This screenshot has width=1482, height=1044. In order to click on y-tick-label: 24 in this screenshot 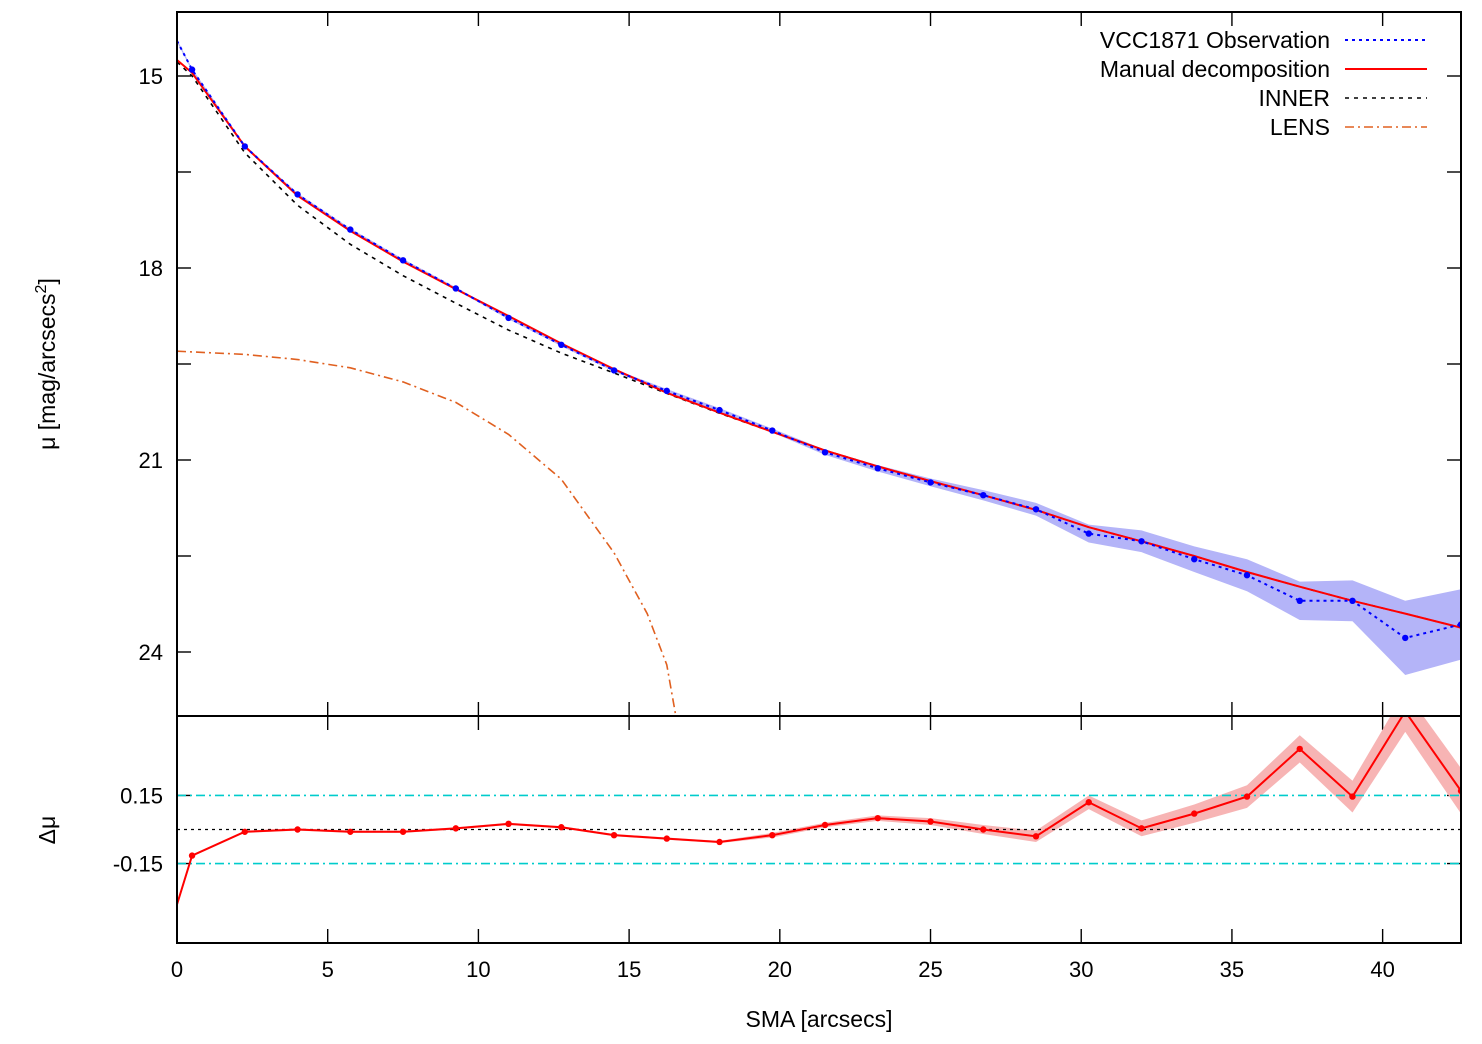, I will do `click(151, 652)`.